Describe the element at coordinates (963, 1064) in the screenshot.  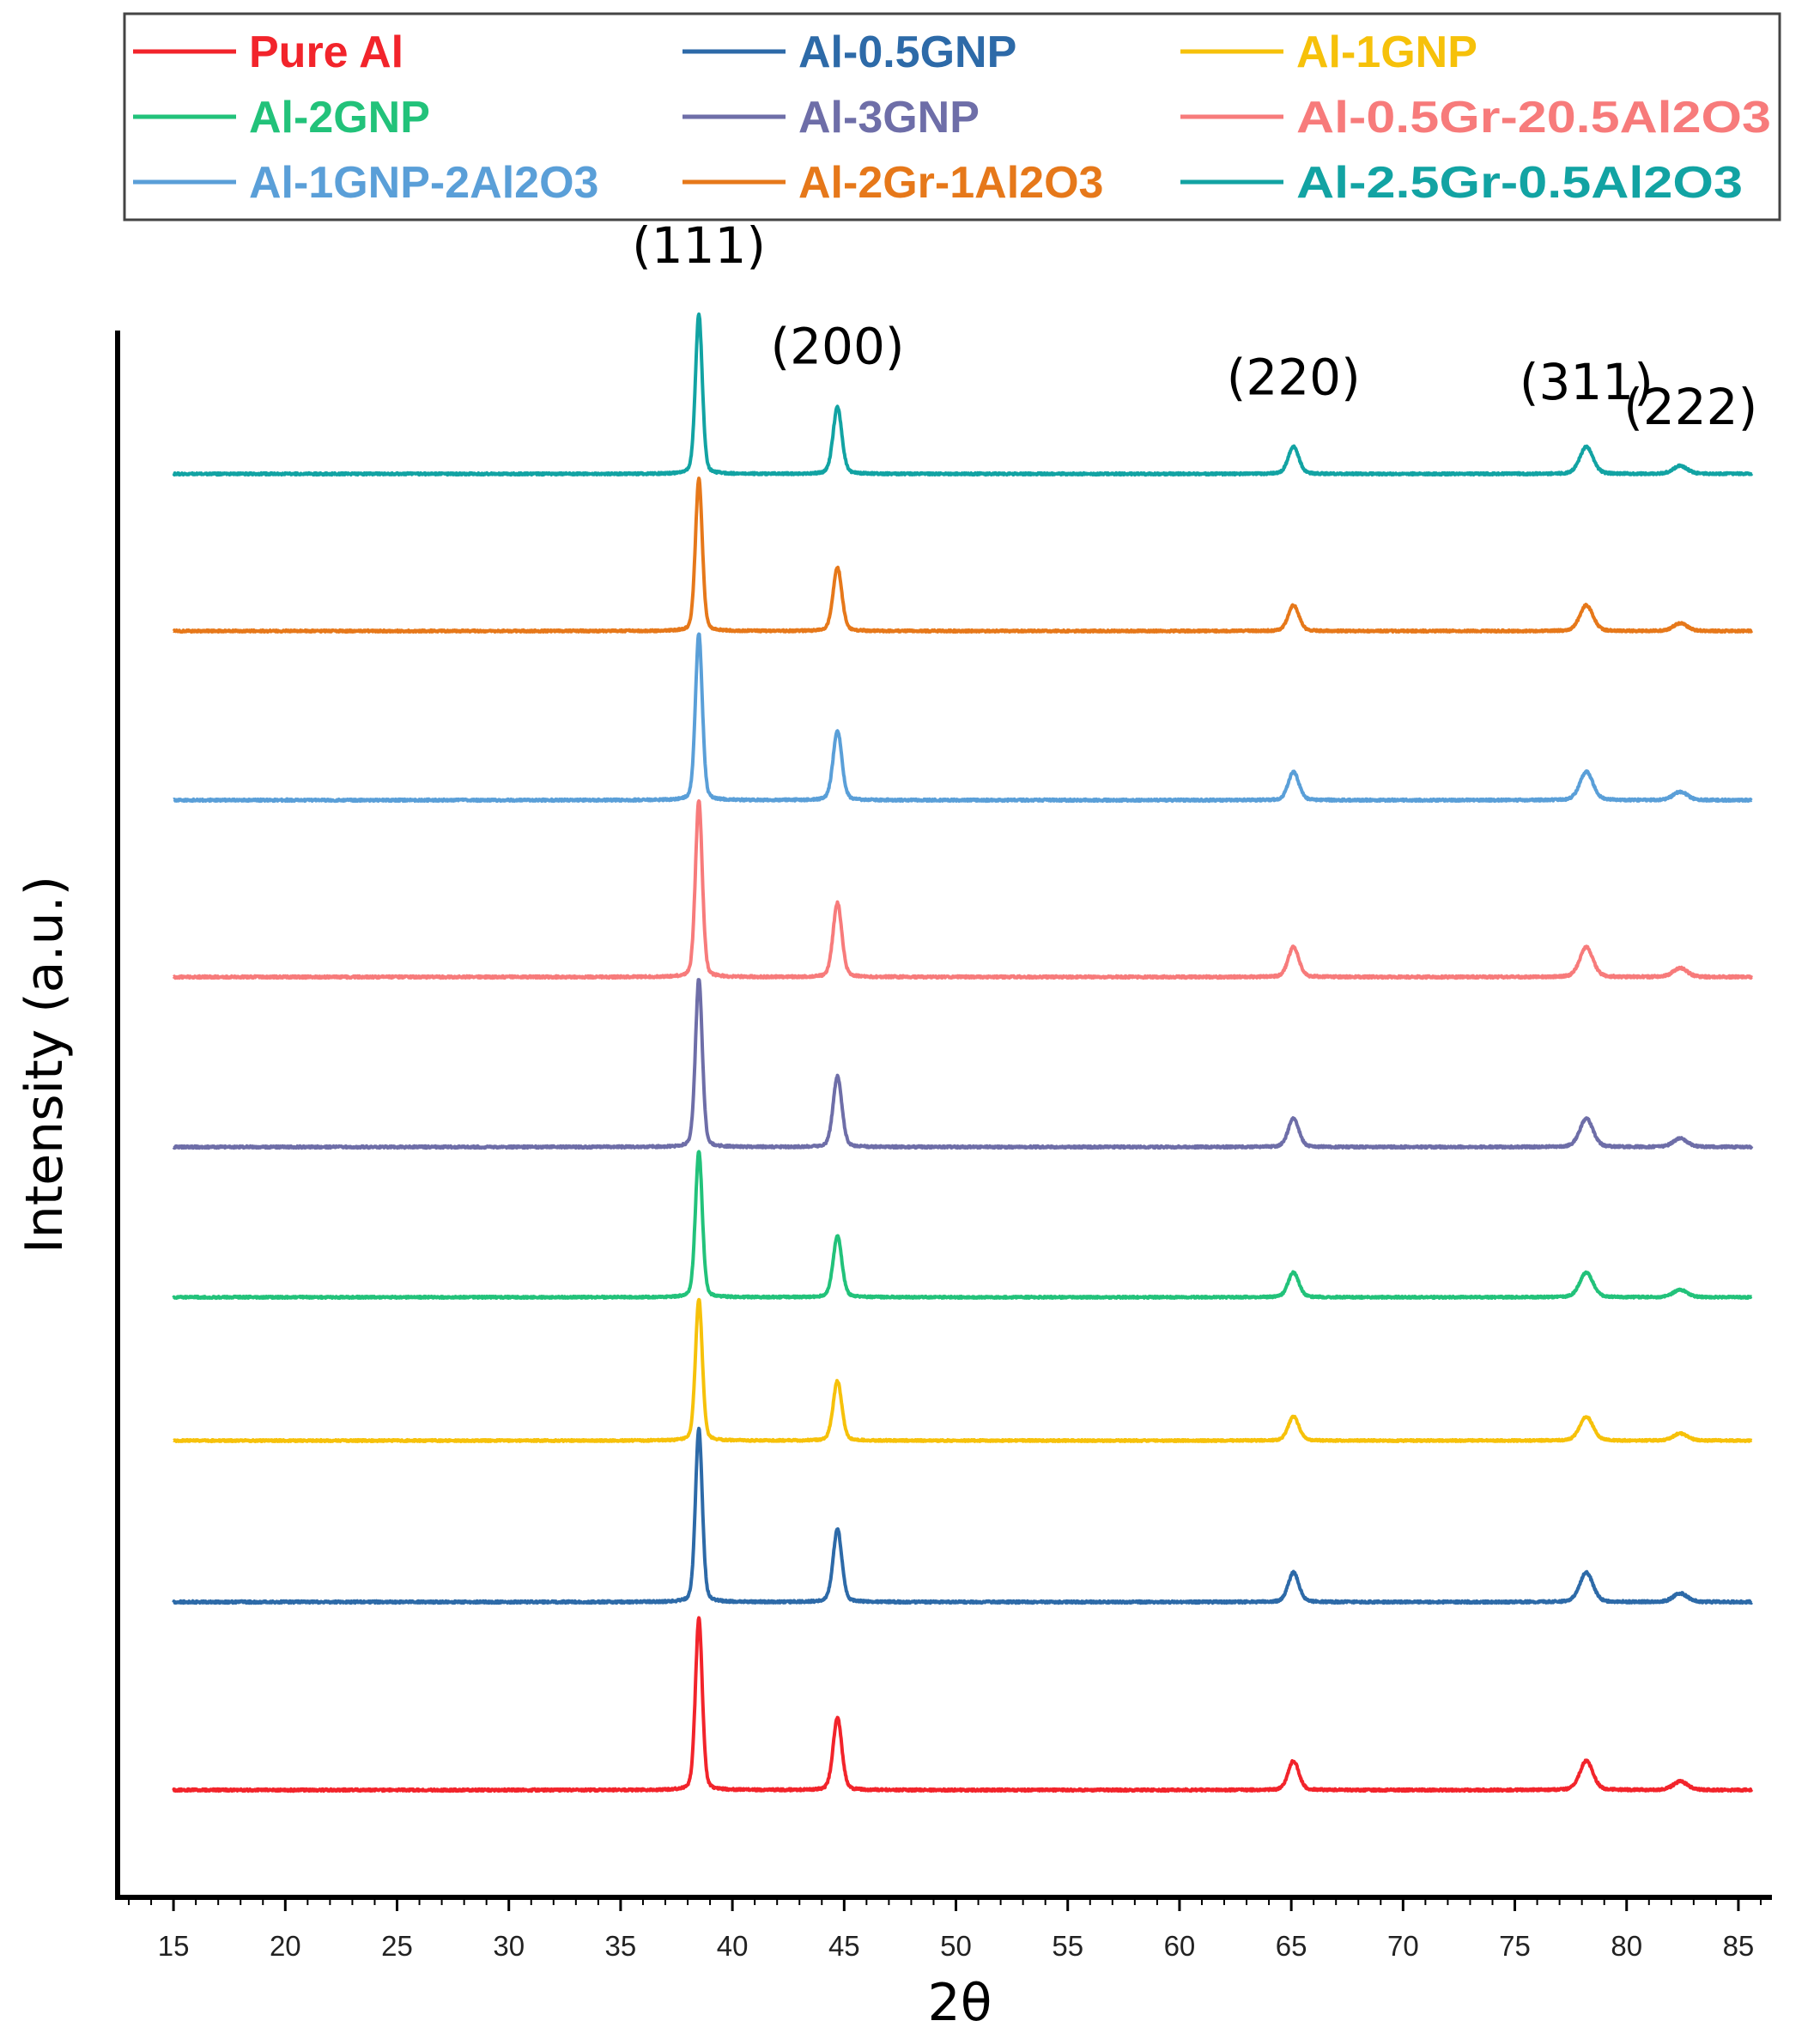
I see `series-line-al-3gnp` at that location.